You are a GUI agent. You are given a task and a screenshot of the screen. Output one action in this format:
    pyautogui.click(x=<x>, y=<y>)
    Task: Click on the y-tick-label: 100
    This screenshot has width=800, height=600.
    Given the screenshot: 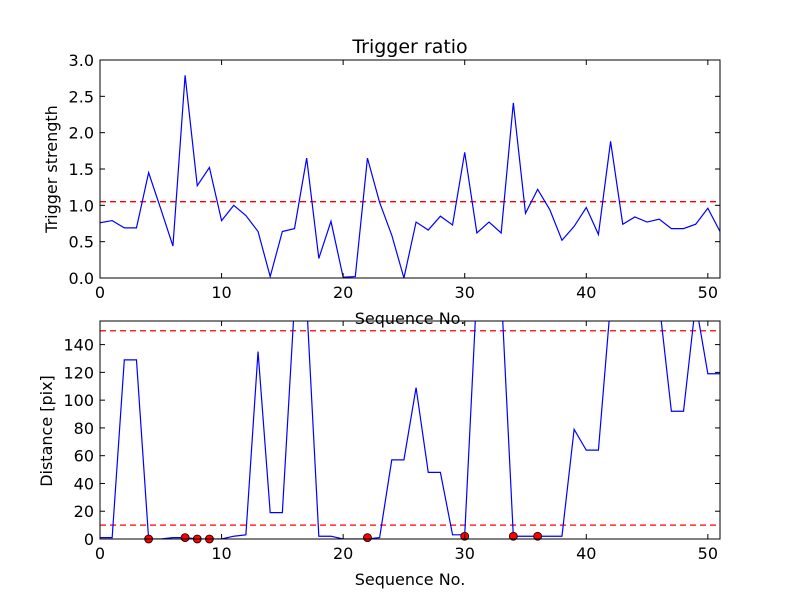 What is the action you would take?
    pyautogui.click(x=78, y=400)
    